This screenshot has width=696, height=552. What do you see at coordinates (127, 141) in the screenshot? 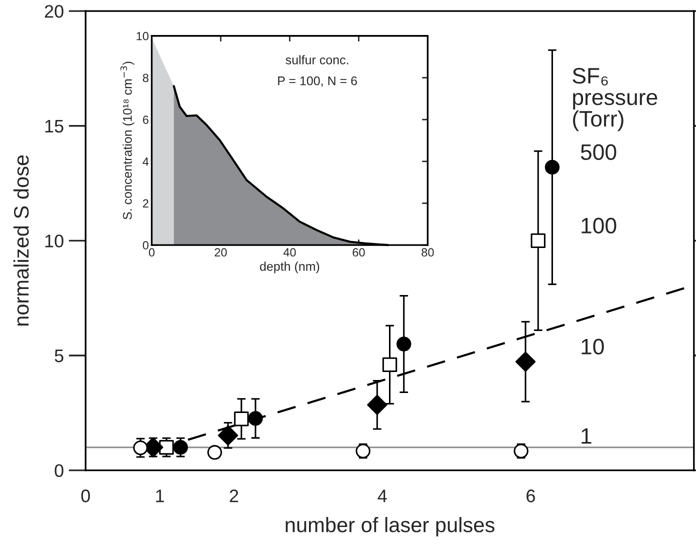
I see `y-axis-title: S. concentration (10¹⁸ cm$^{−3}$)` at bounding box center [127, 141].